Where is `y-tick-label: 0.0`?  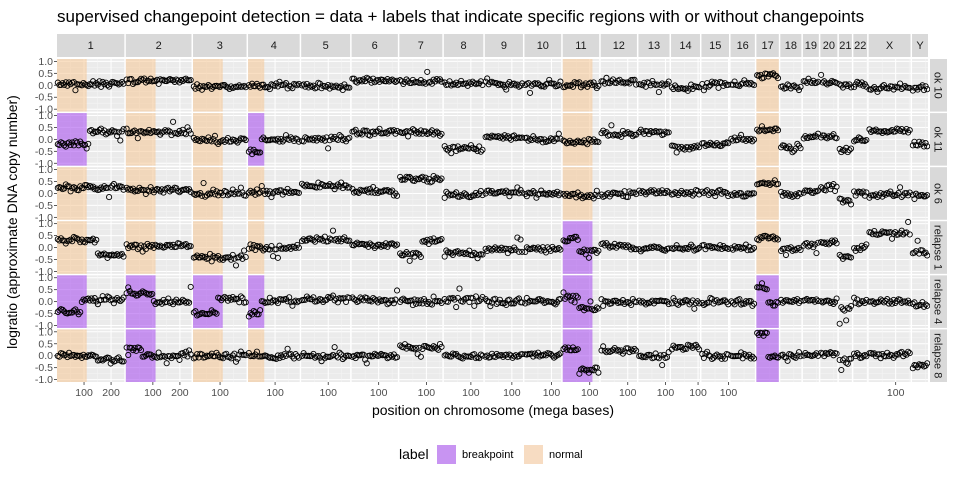 y-tick-label: 0.0 is located at coordinates (45, 140).